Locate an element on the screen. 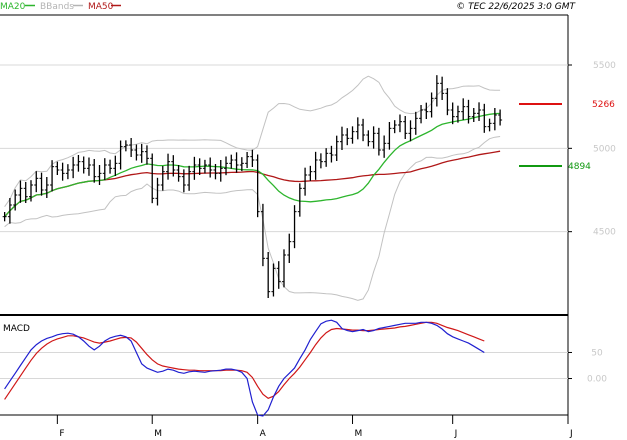 The image size is (627, 440). resistance-label: 5266 is located at coordinates (603, 105).